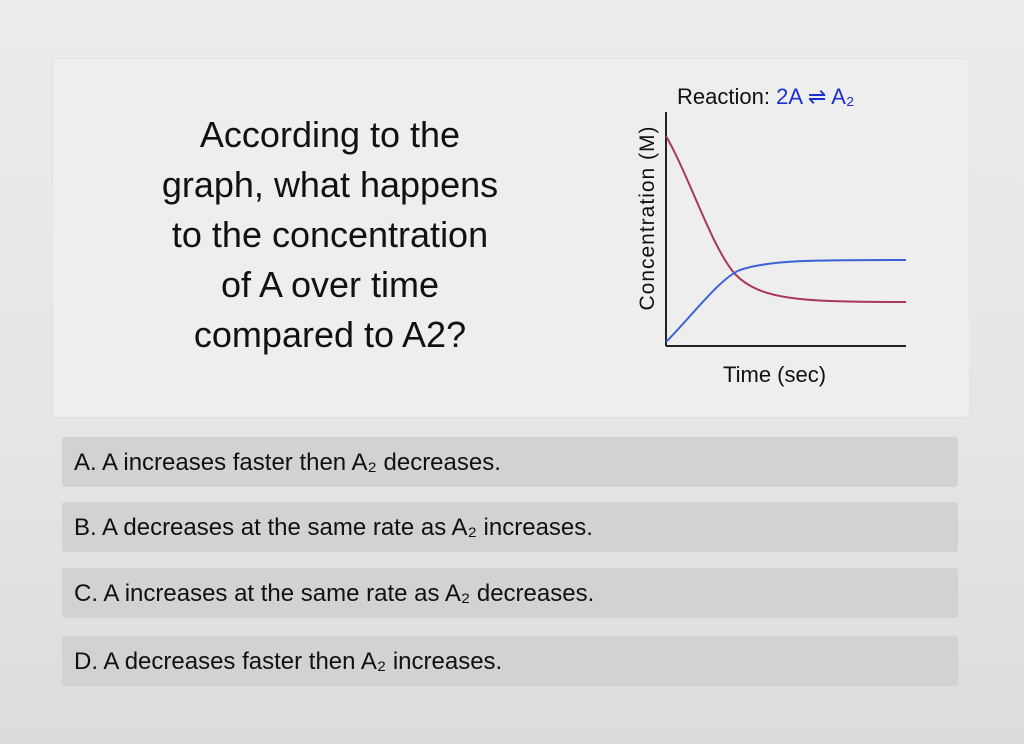 This screenshot has width=1024, height=744. I want to click on question-line: compared to A2?, so click(330, 334).